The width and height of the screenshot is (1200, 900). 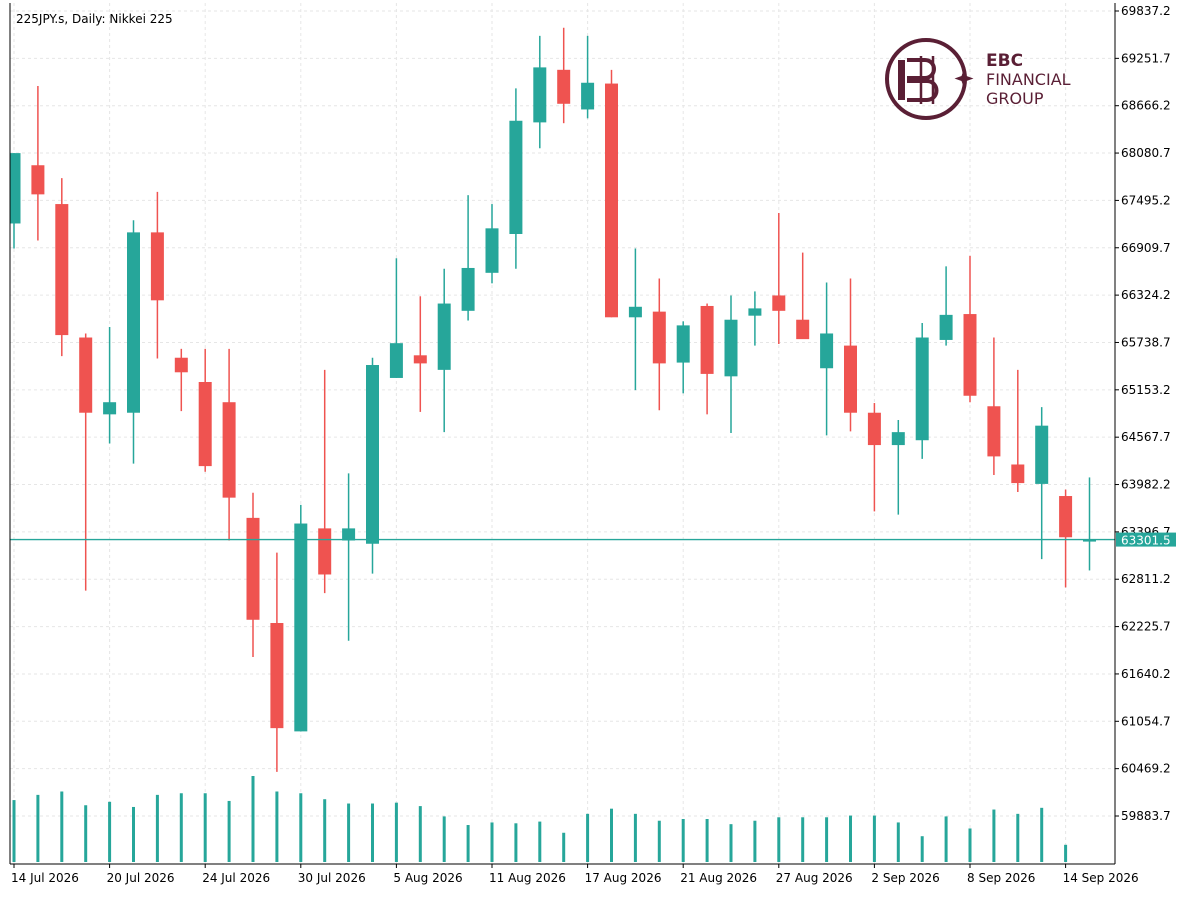 I want to click on instrument-label: Nikkei 225, so click(x=140, y=19).